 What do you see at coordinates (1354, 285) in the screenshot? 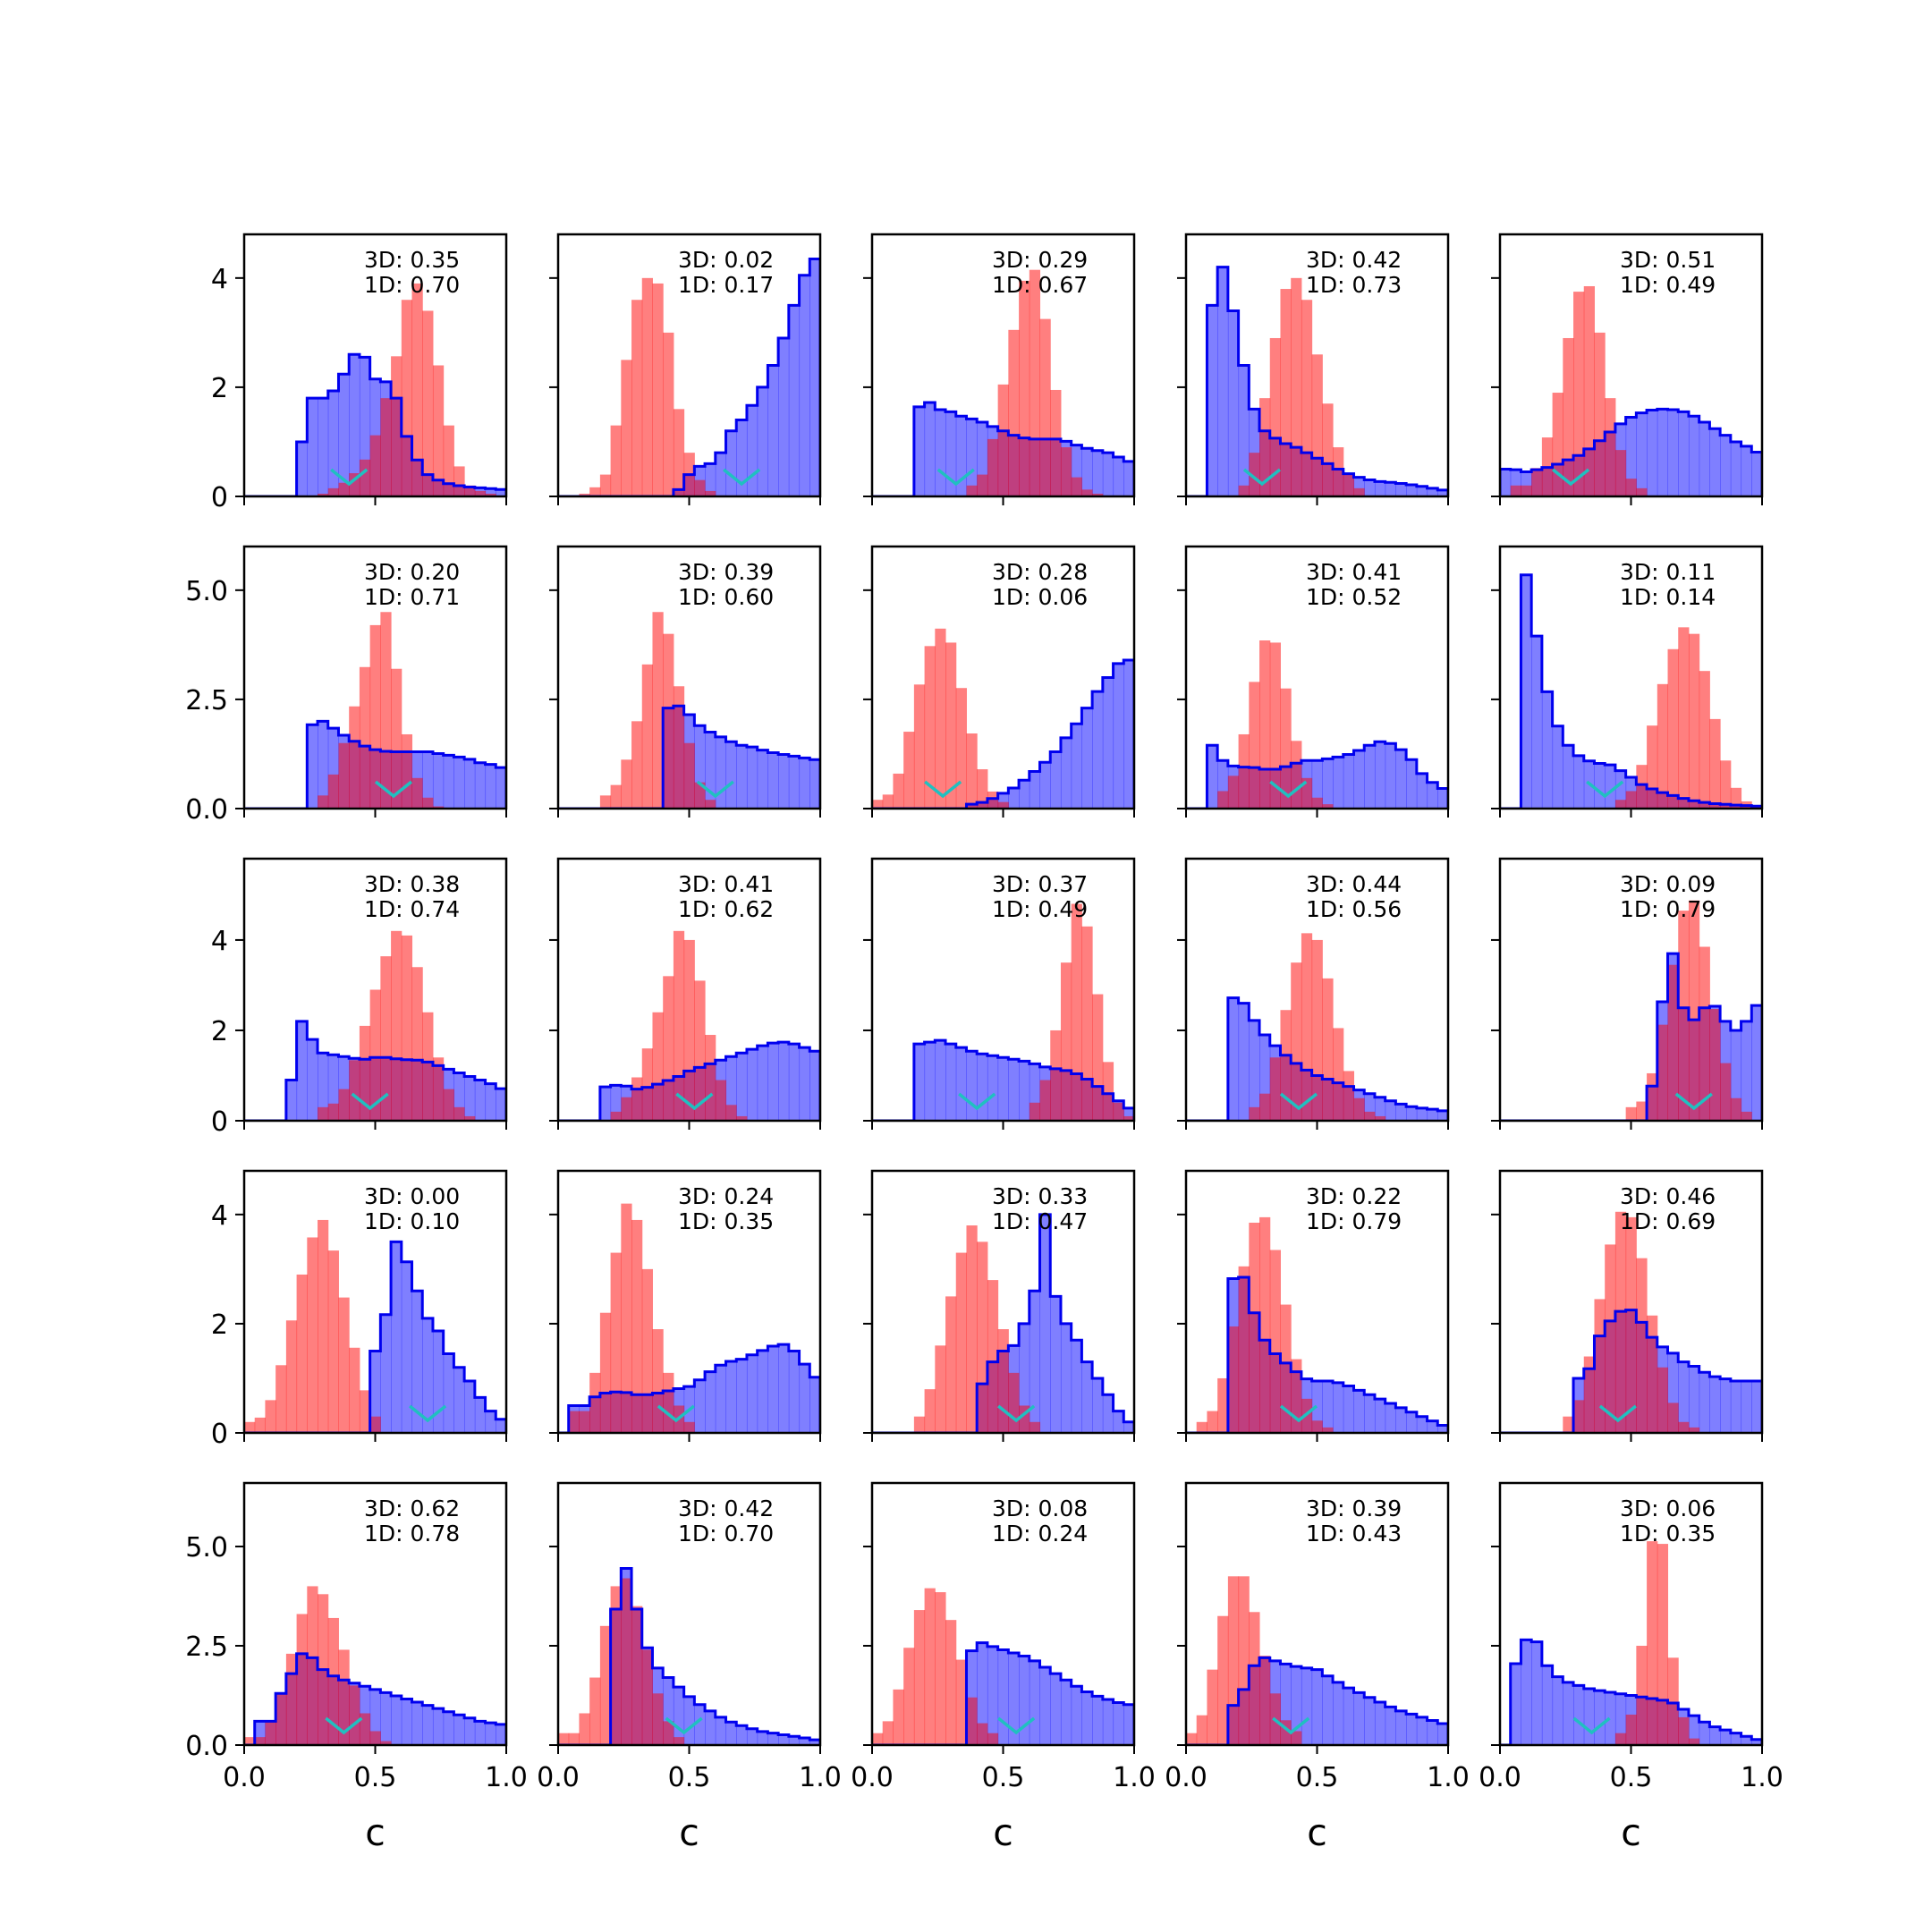
I see `annotation-1d: 1D: 0.73` at bounding box center [1354, 285].